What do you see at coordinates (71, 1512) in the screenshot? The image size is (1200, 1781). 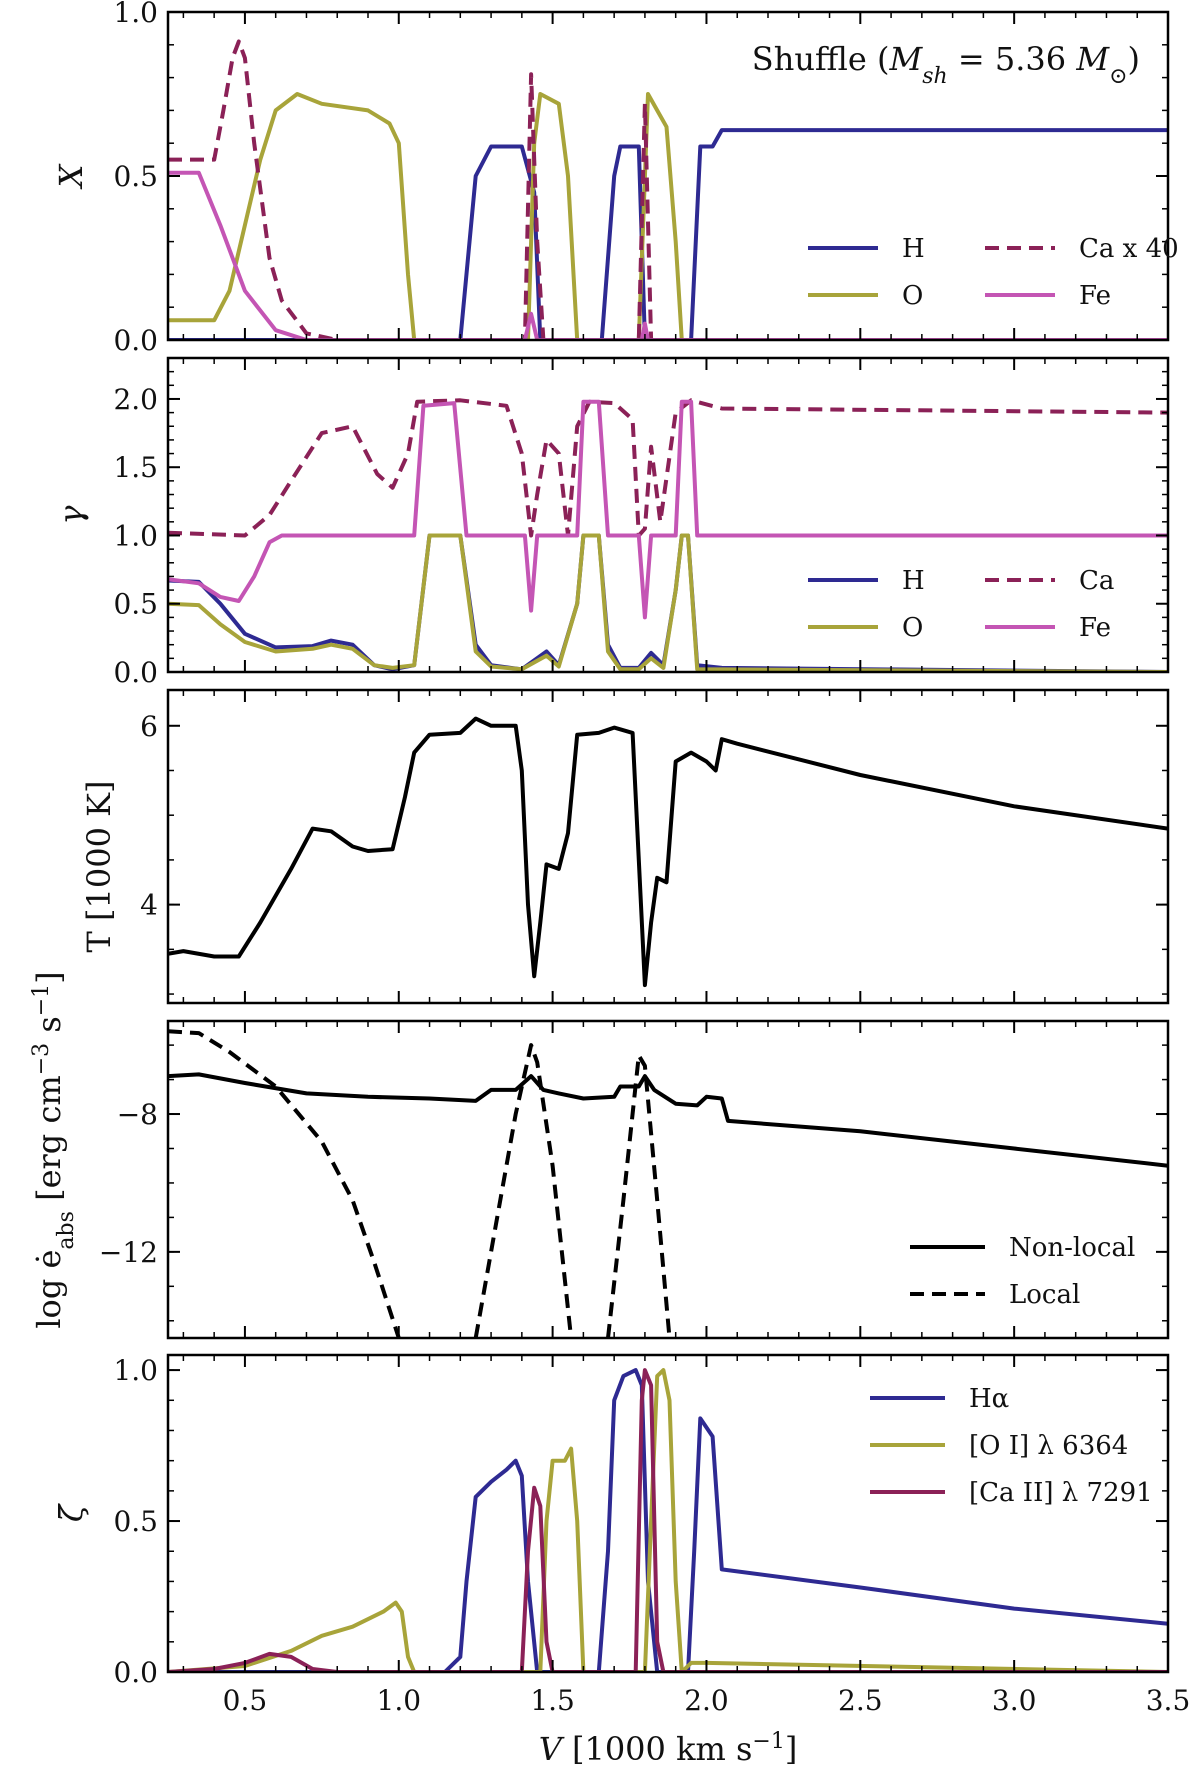 I see `y-axis-title: ζ̄` at bounding box center [71, 1512].